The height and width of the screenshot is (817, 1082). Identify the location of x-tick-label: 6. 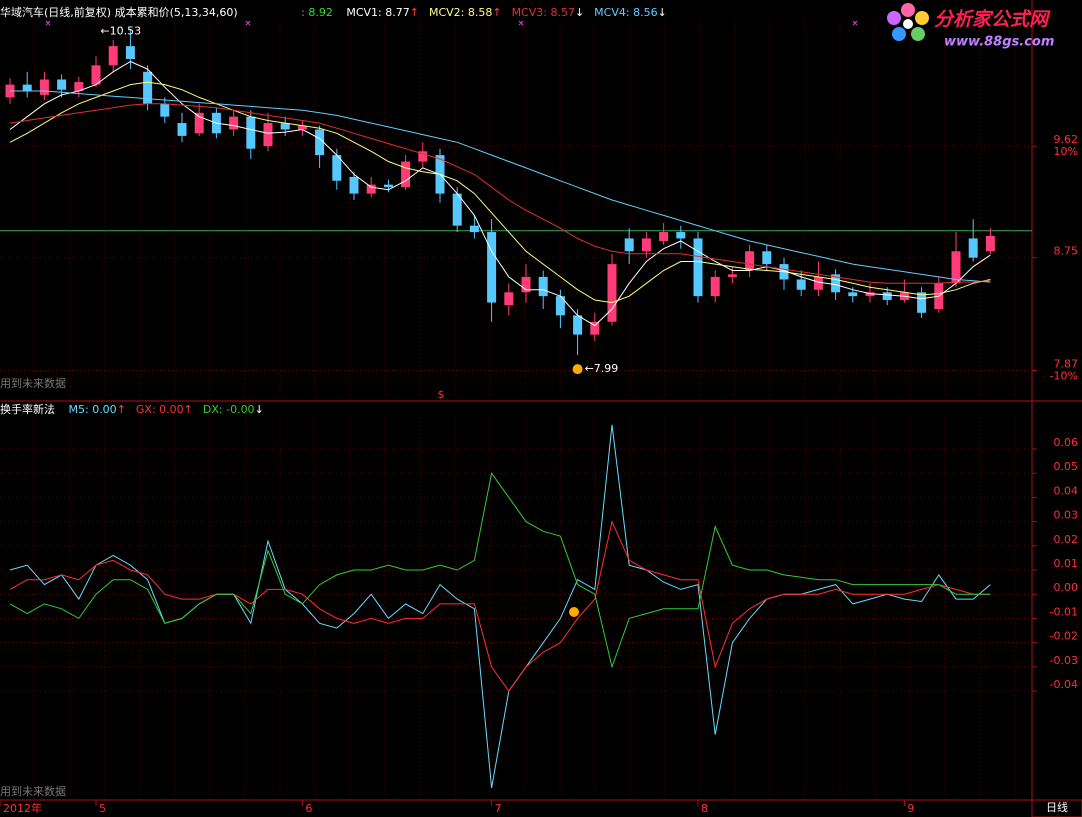
(308, 808).